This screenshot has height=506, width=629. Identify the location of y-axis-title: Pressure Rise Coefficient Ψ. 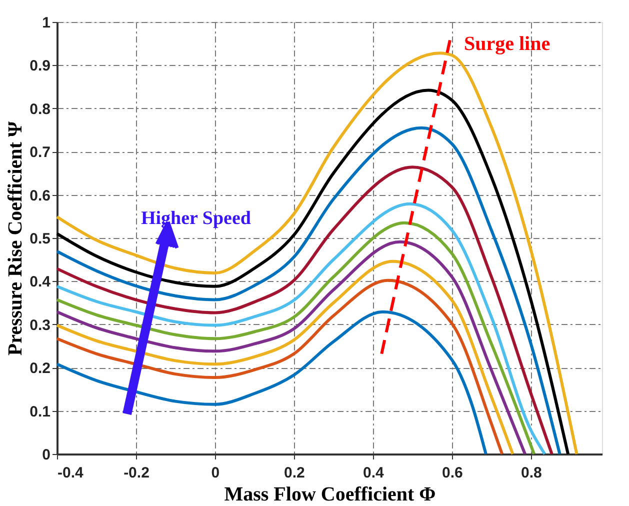
(15, 238).